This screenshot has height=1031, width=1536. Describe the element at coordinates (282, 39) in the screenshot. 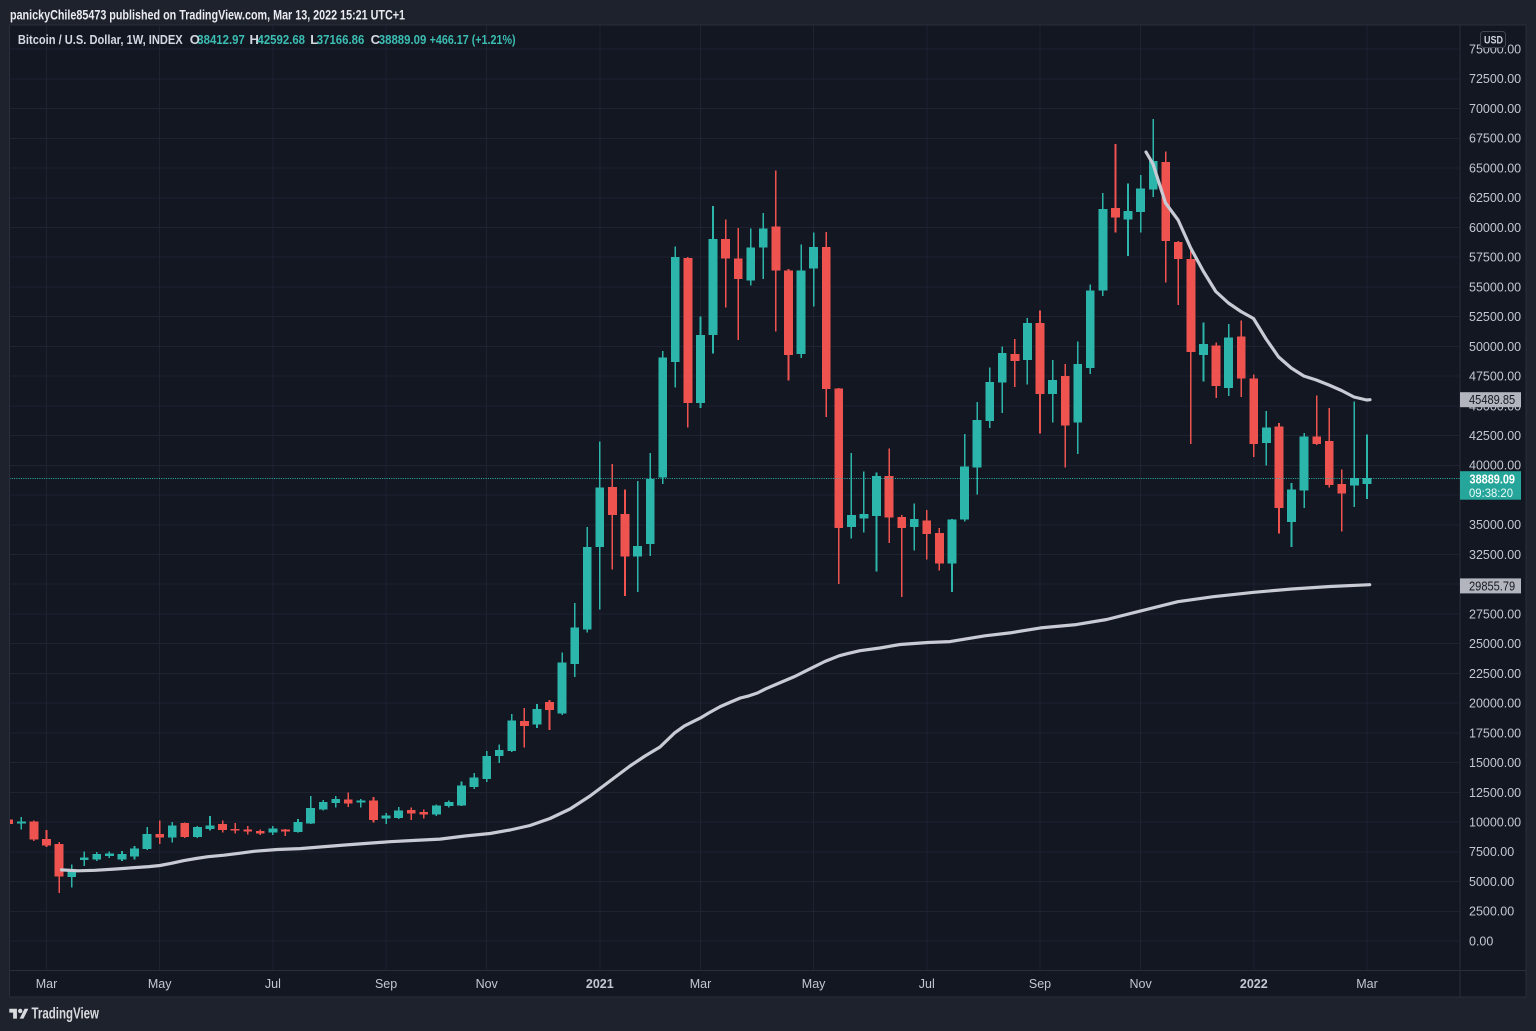

I see `svg-text: 42592.68` at that location.